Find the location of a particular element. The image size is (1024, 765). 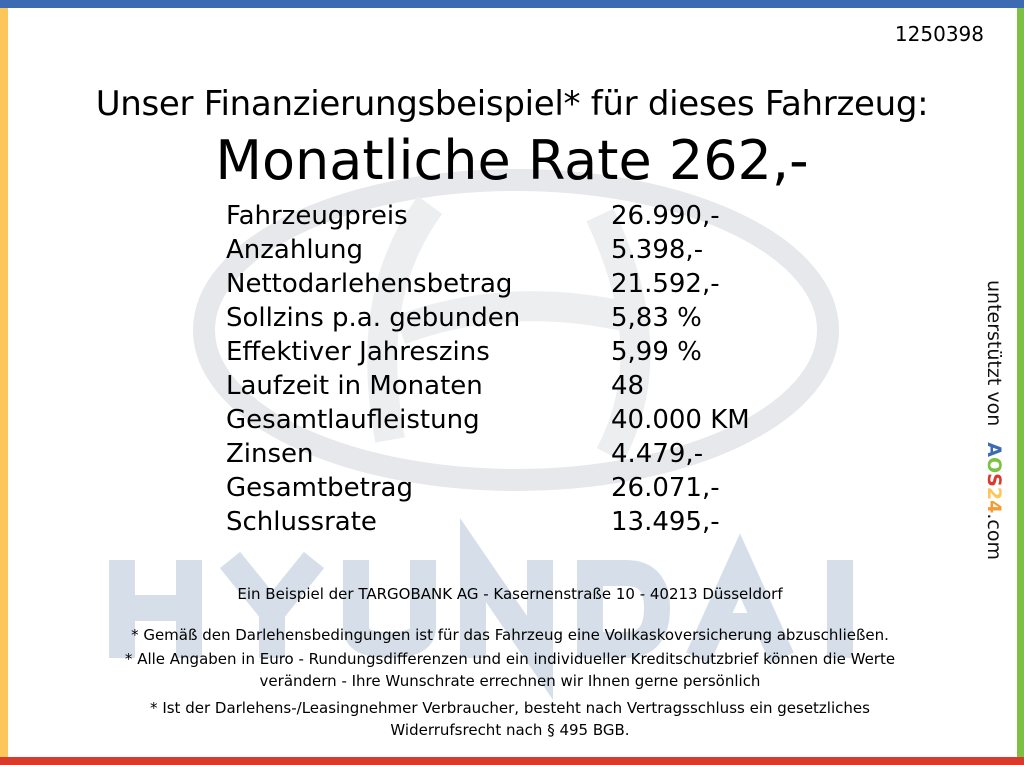

row-label: Sollzins p.a. gebunden is located at coordinates (373, 318).